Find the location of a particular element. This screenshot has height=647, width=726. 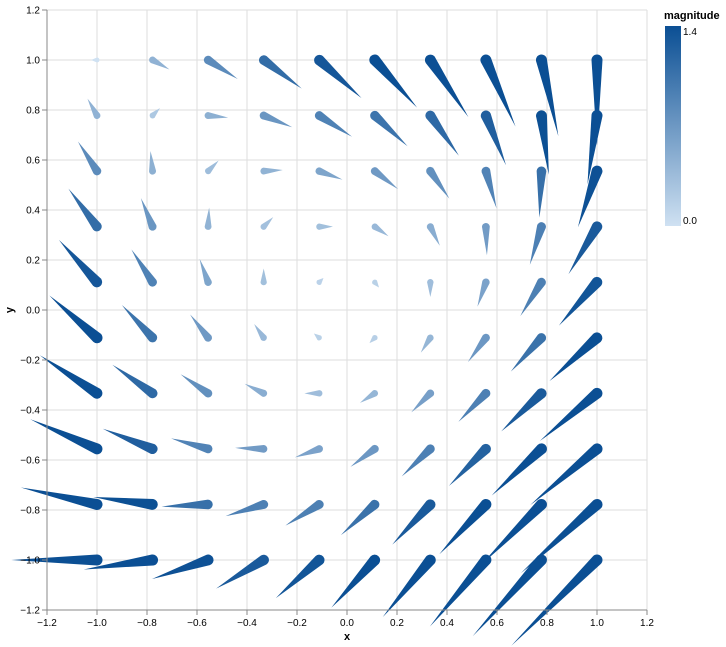

x-tick-label: −0.4 is located at coordinates (247, 623).